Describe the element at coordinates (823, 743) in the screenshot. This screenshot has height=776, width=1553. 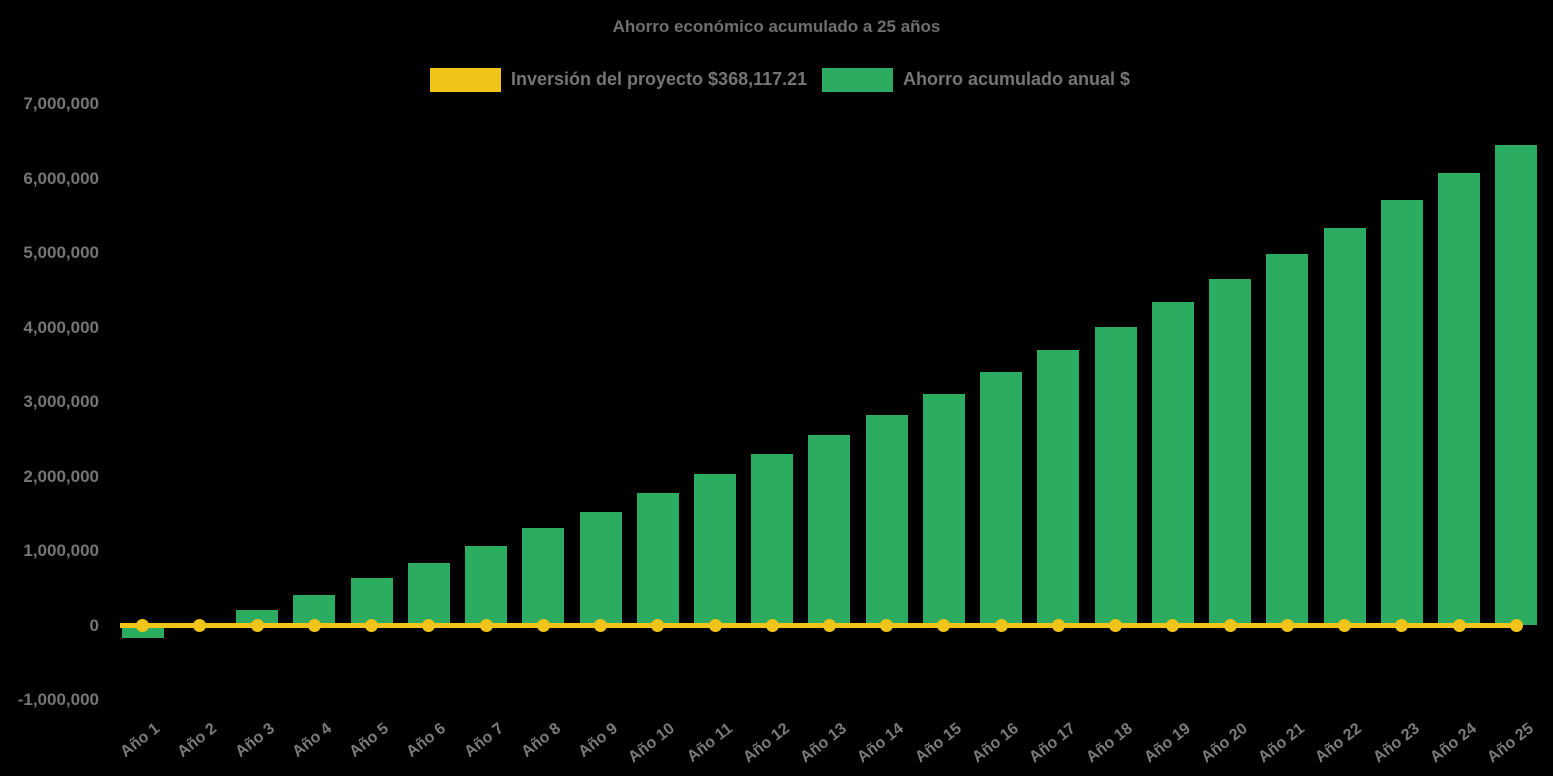
I see `x-tick-label: Año 13` at that location.